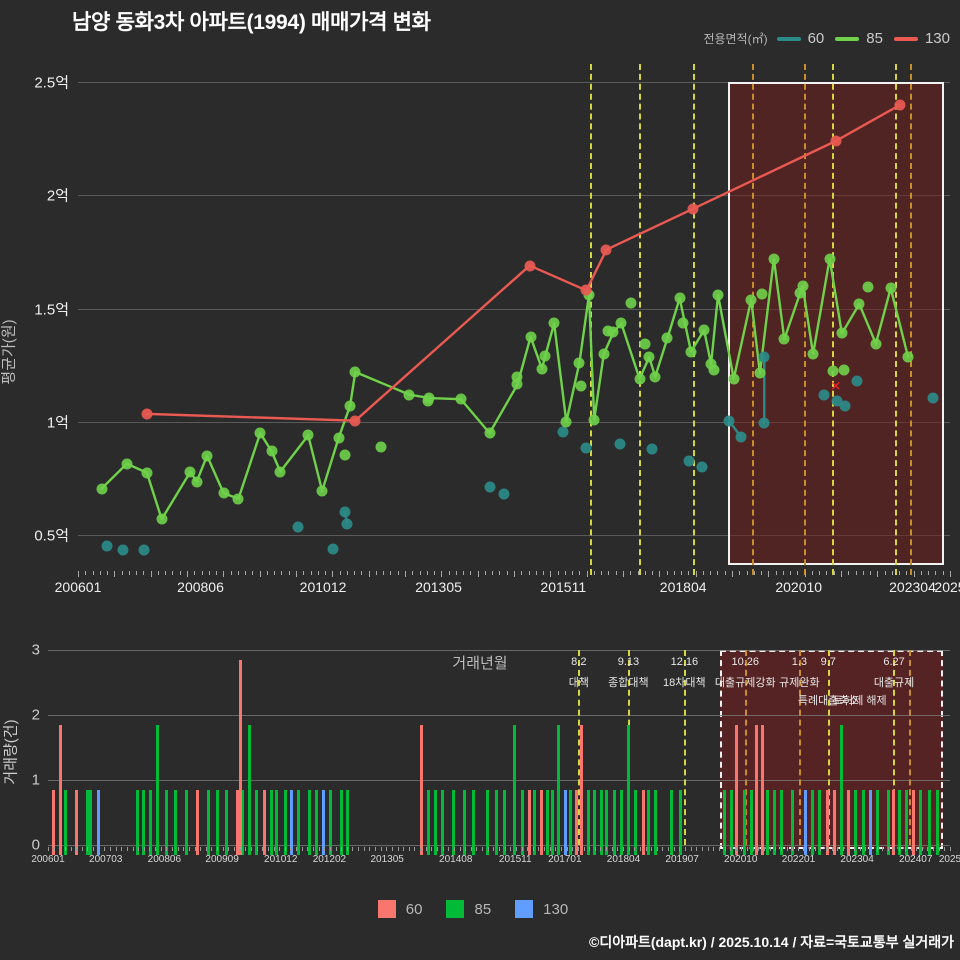 The height and width of the screenshot is (960, 960). I want to click on y-axis-tick-label: 1.5억, so click(51, 310).